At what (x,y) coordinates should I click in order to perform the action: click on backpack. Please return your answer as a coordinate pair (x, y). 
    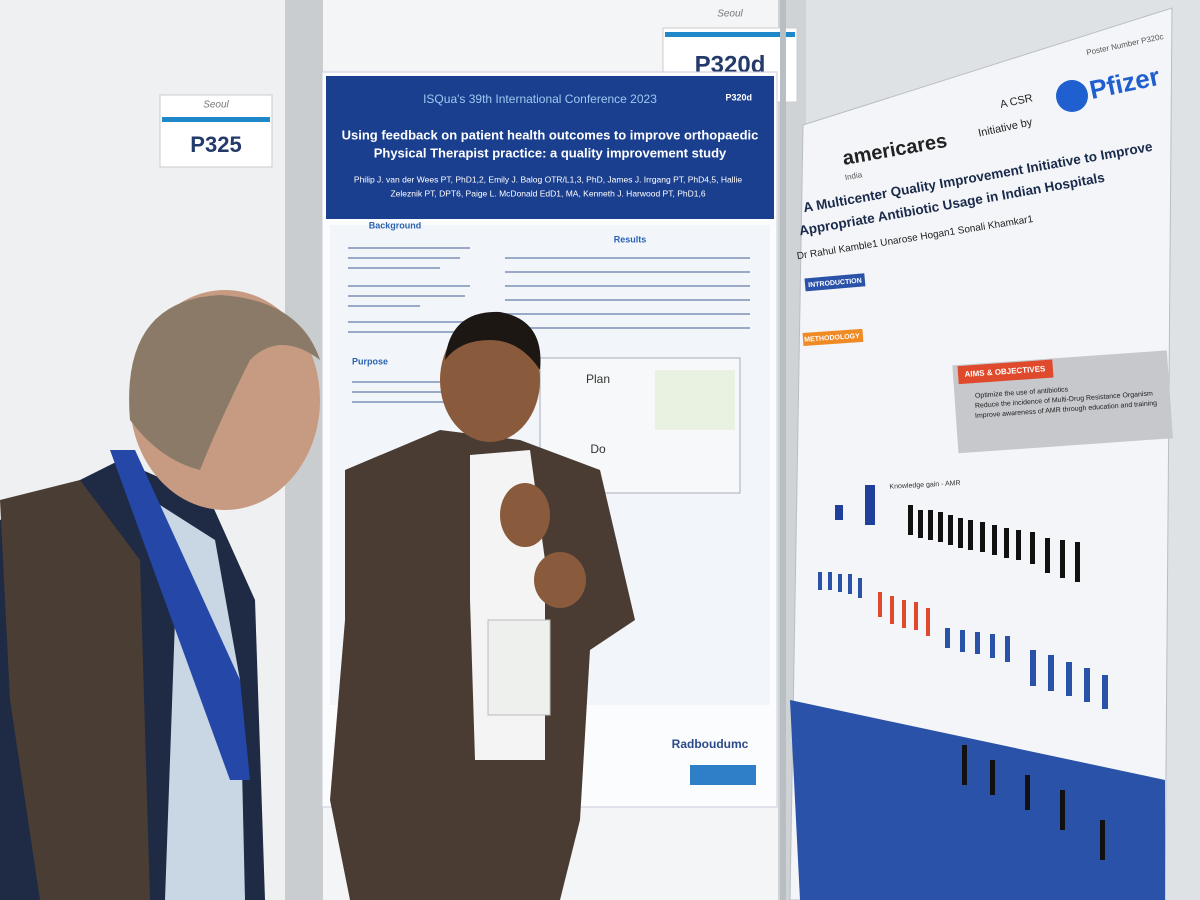
    Looking at the image, I should click on (75, 690).